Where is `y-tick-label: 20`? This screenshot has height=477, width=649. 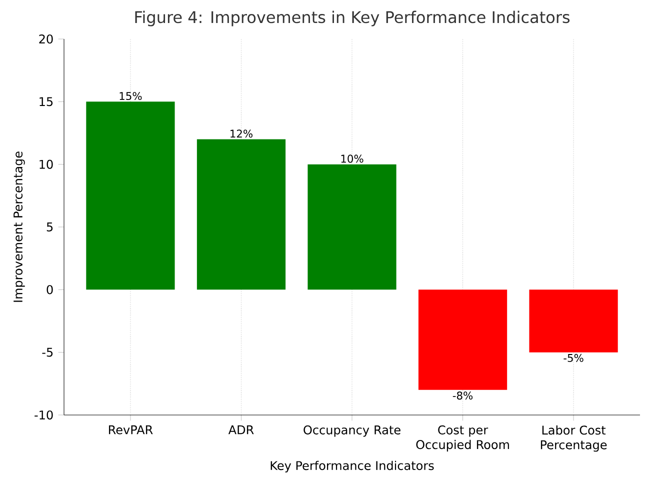
y-tick-label: 20 is located at coordinates (46, 39).